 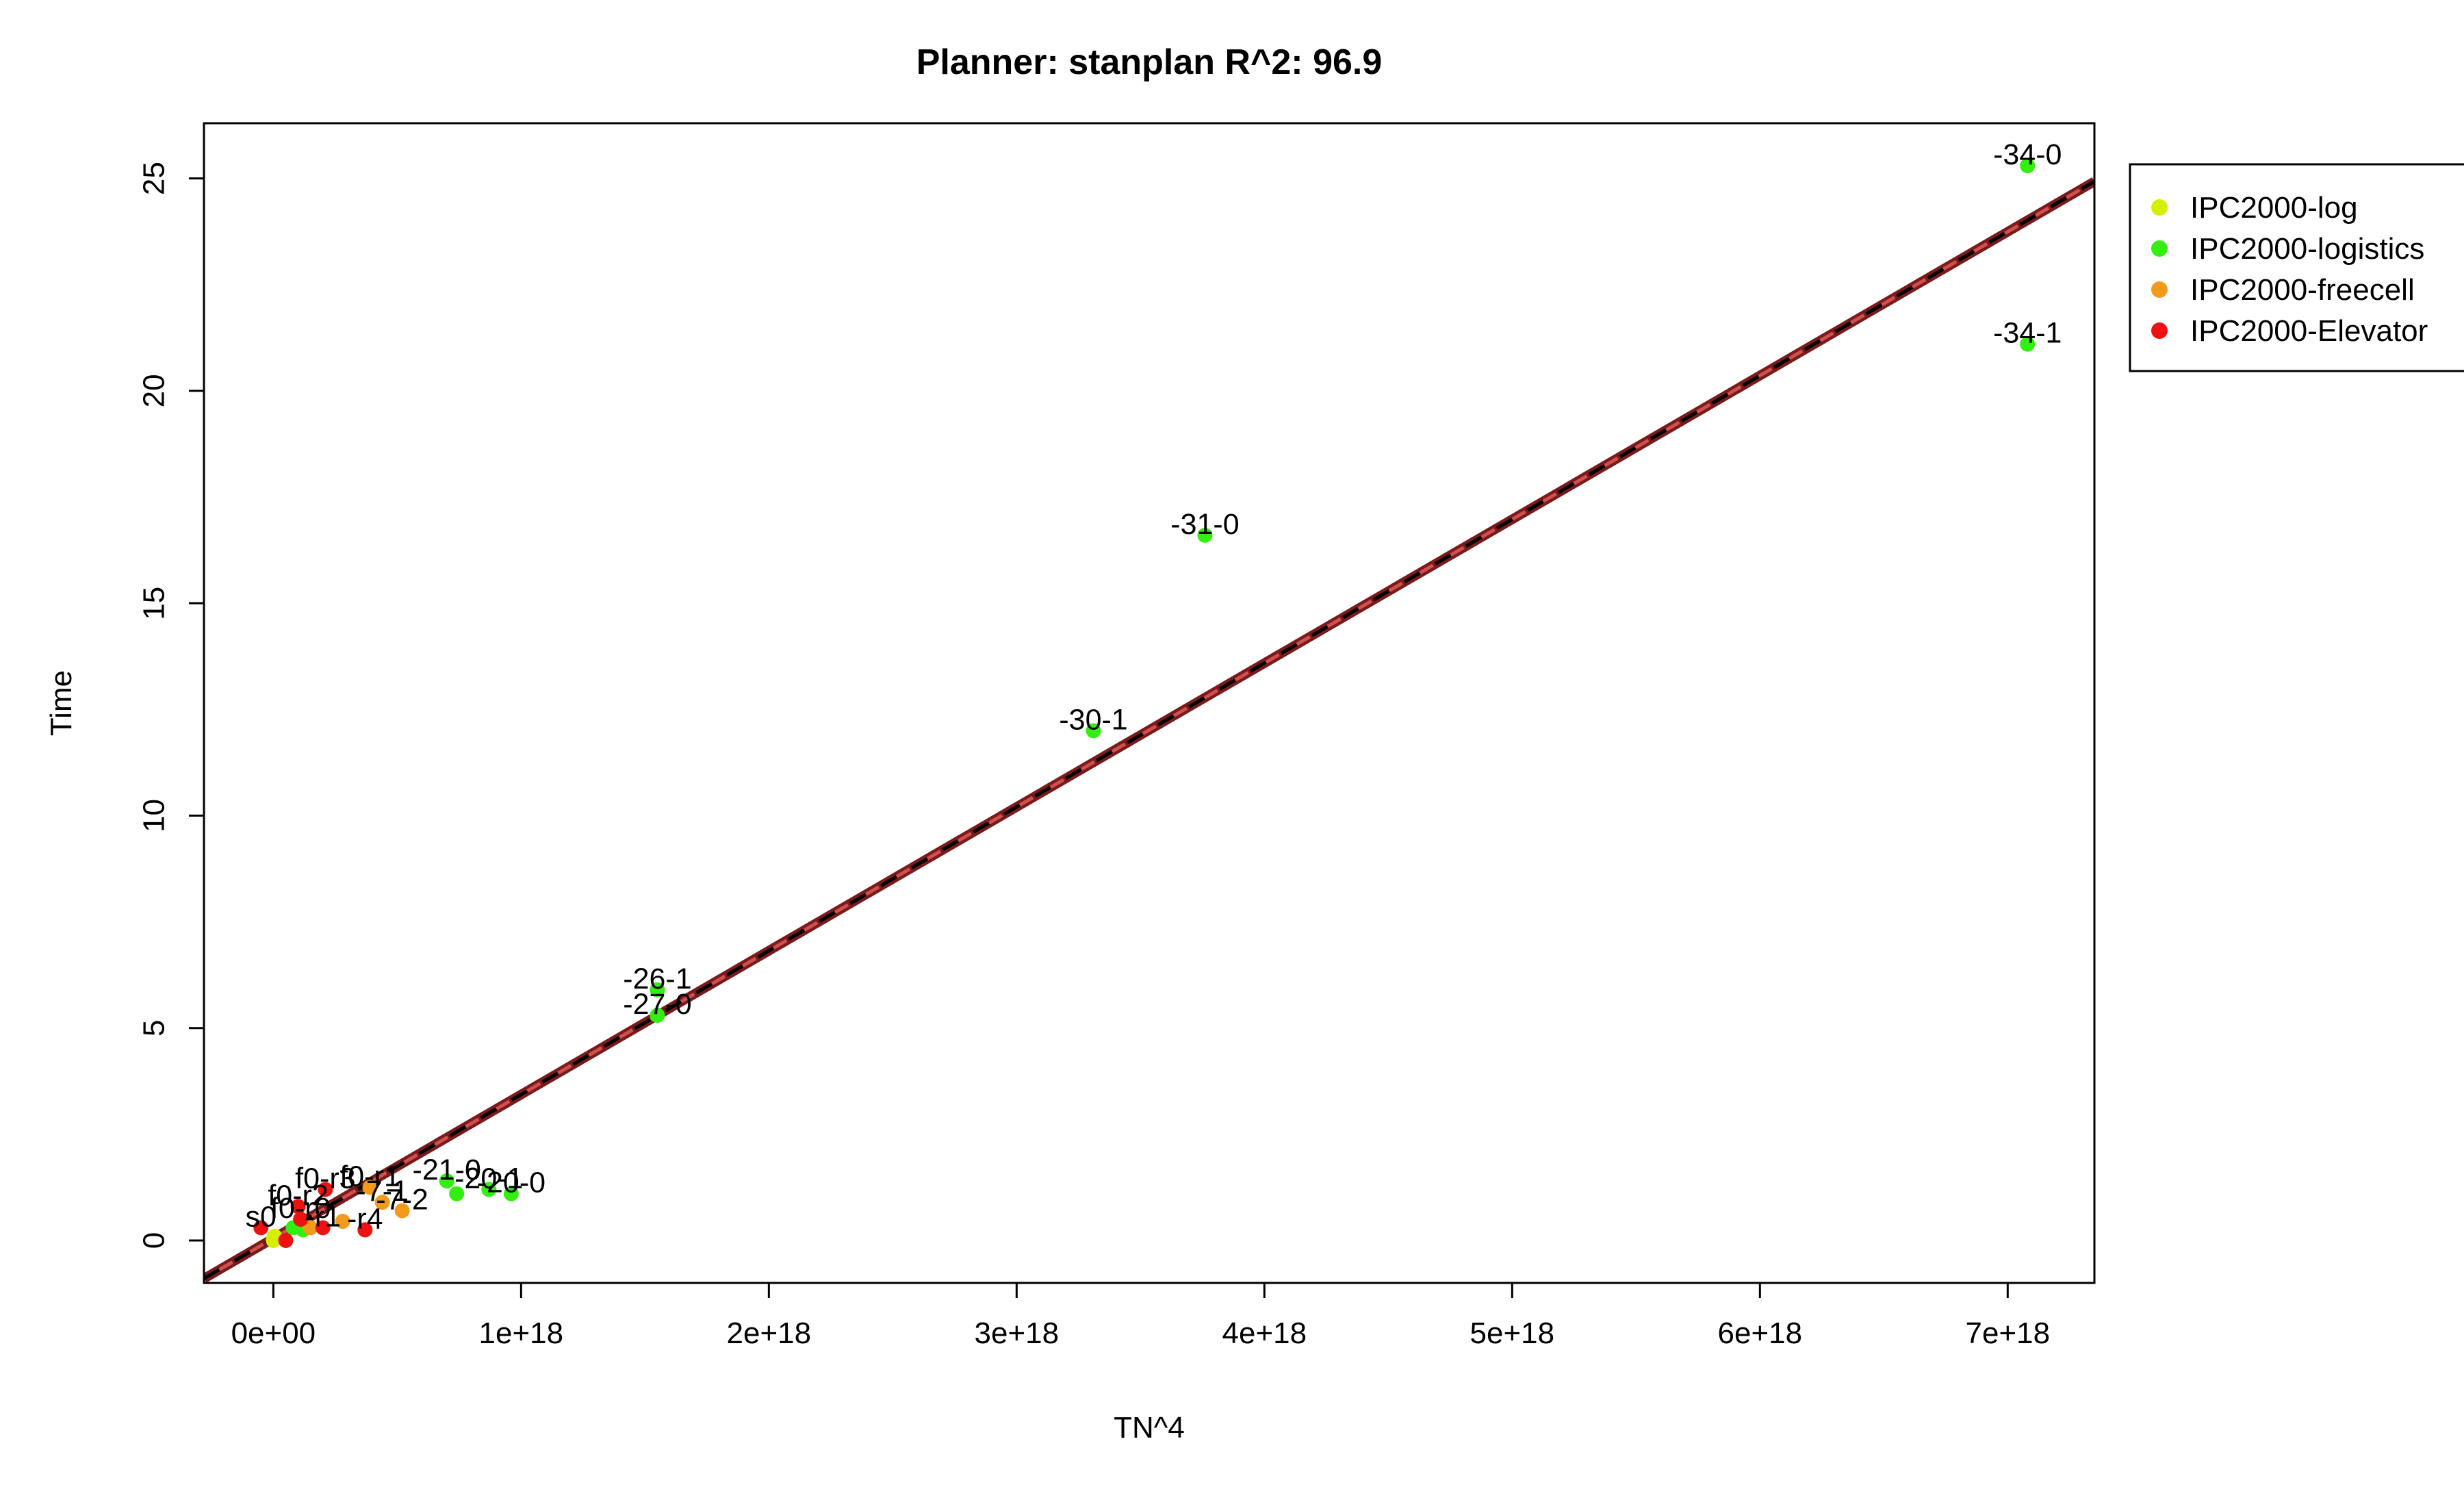 I want to click on point-label: -27-0, so click(x=657, y=1004).